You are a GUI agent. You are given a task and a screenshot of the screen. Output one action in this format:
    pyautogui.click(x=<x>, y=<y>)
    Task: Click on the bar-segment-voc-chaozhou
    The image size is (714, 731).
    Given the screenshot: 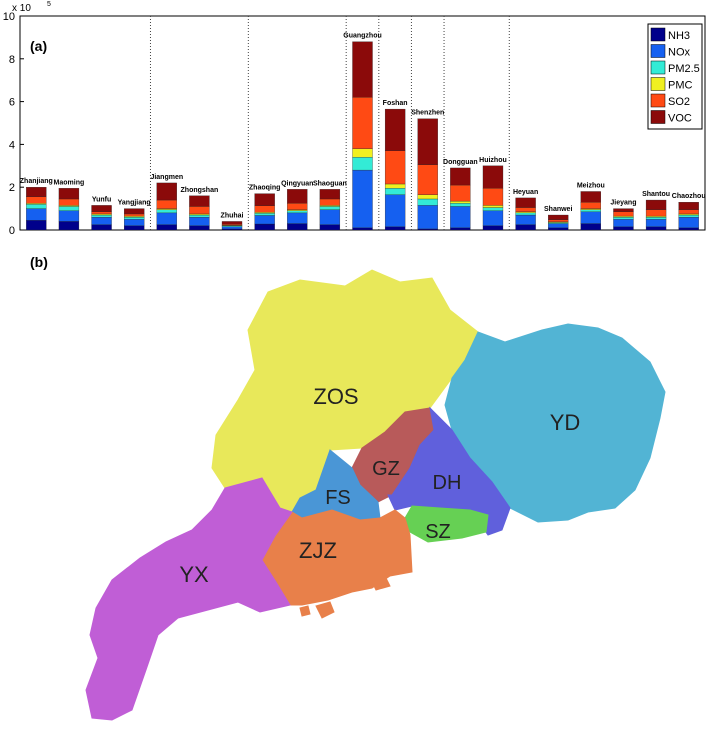 What is the action you would take?
    pyautogui.click(x=688, y=206)
    